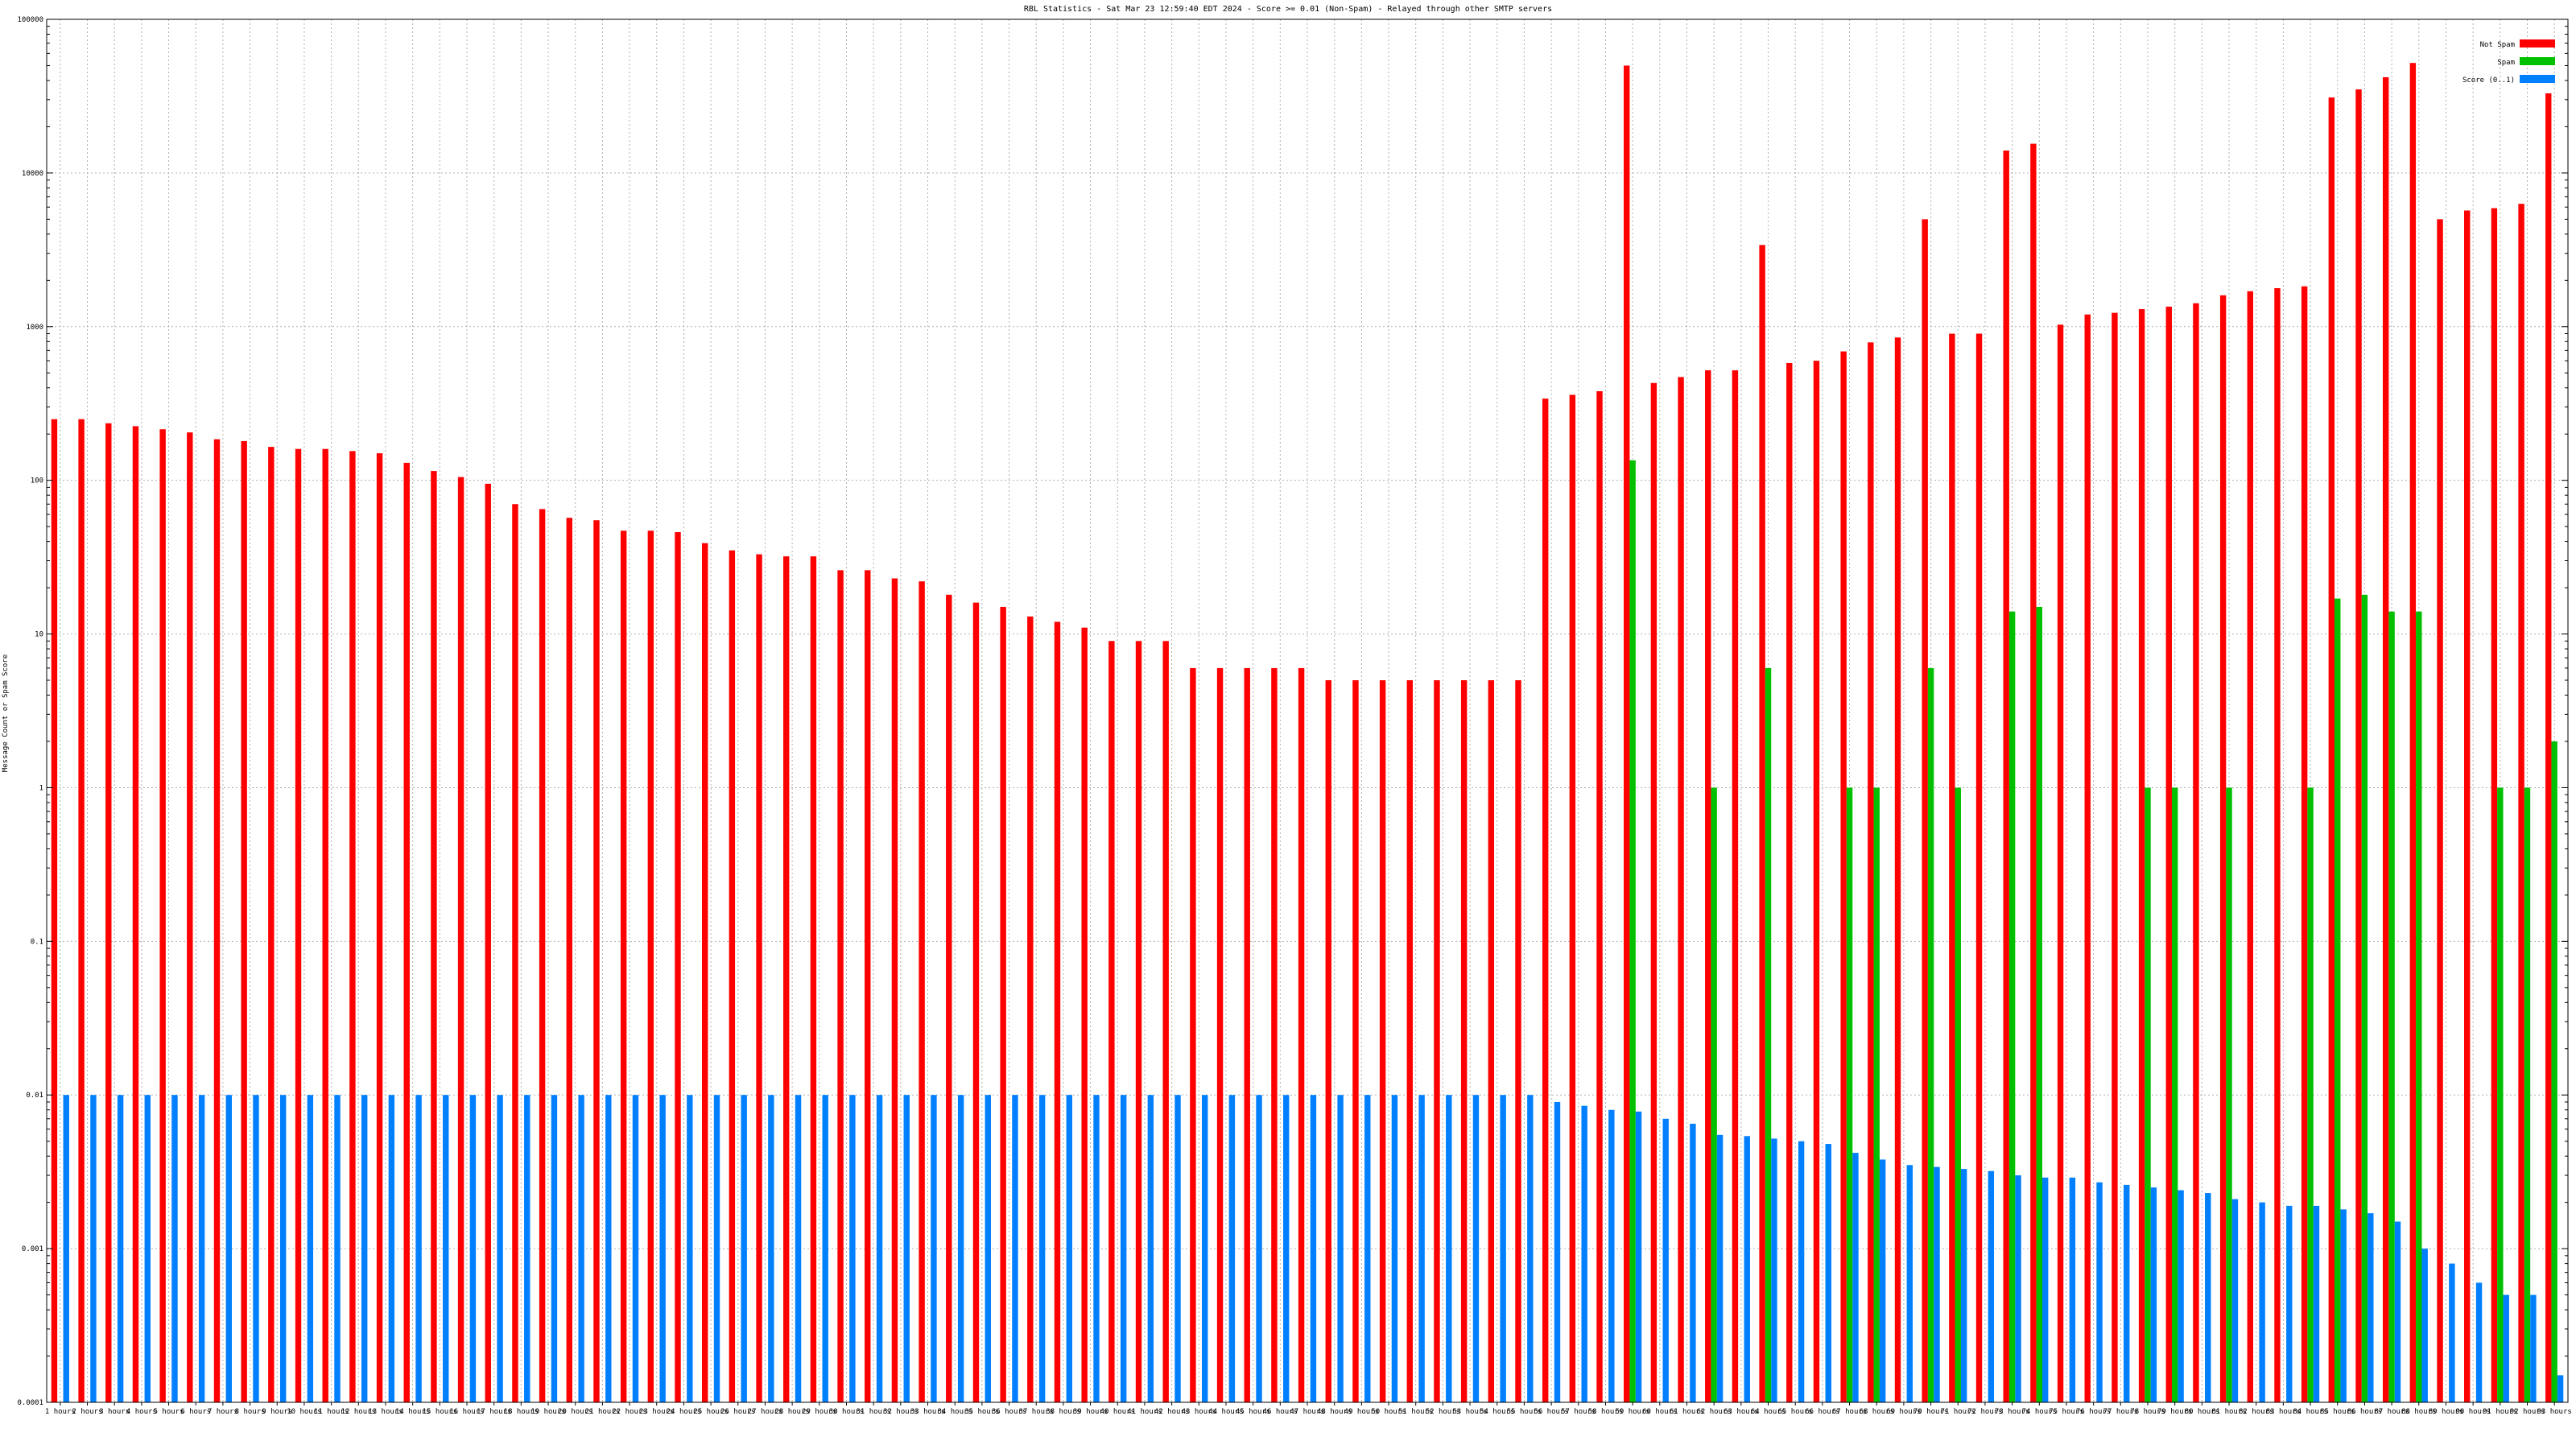 The height and width of the screenshot is (1449, 2576). I want to click on x-tick-label: 34 hours, so click(955, 1412).